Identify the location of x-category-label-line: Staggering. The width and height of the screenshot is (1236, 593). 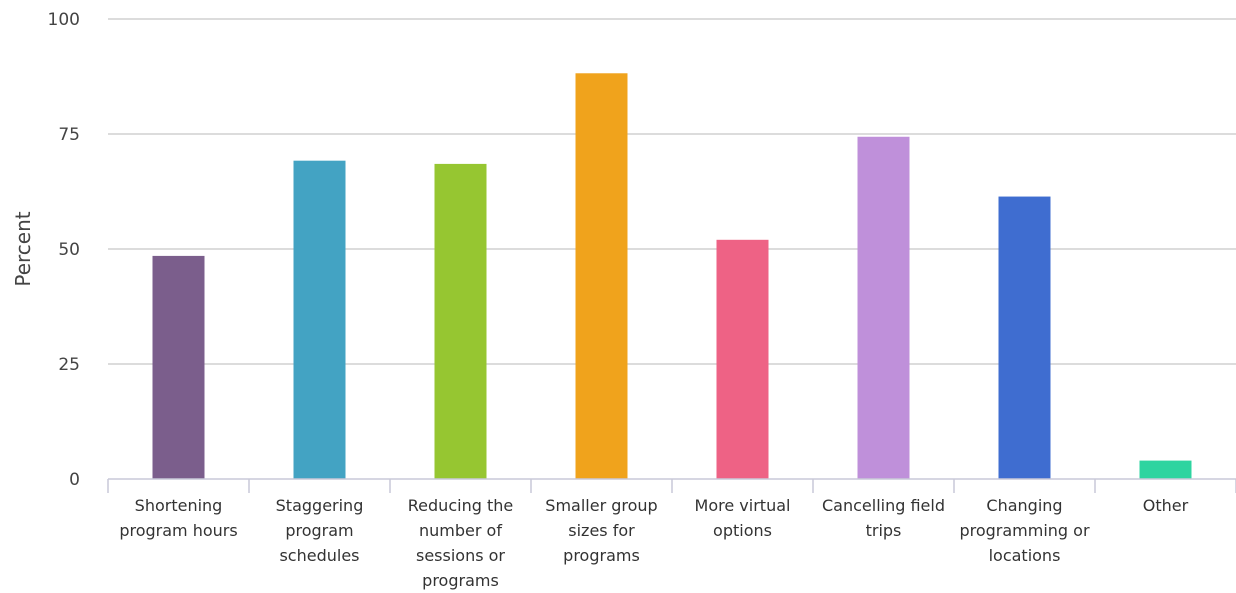
(320, 505).